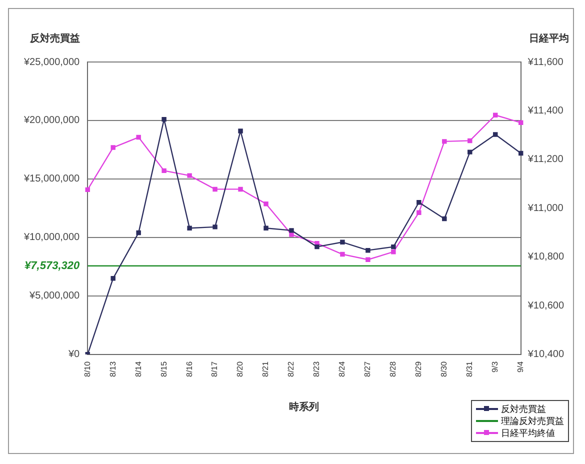  What do you see at coordinates (545, 160) in the screenshot?
I see `y2-tick-label: ¥11,200` at bounding box center [545, 160].